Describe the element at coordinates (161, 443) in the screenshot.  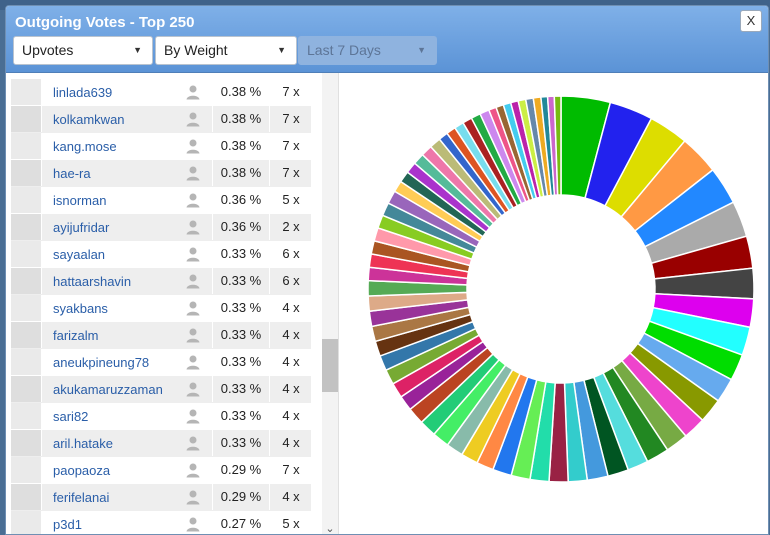
I see `table-row: aril.hatake 0.33 % 4 x` at that location.